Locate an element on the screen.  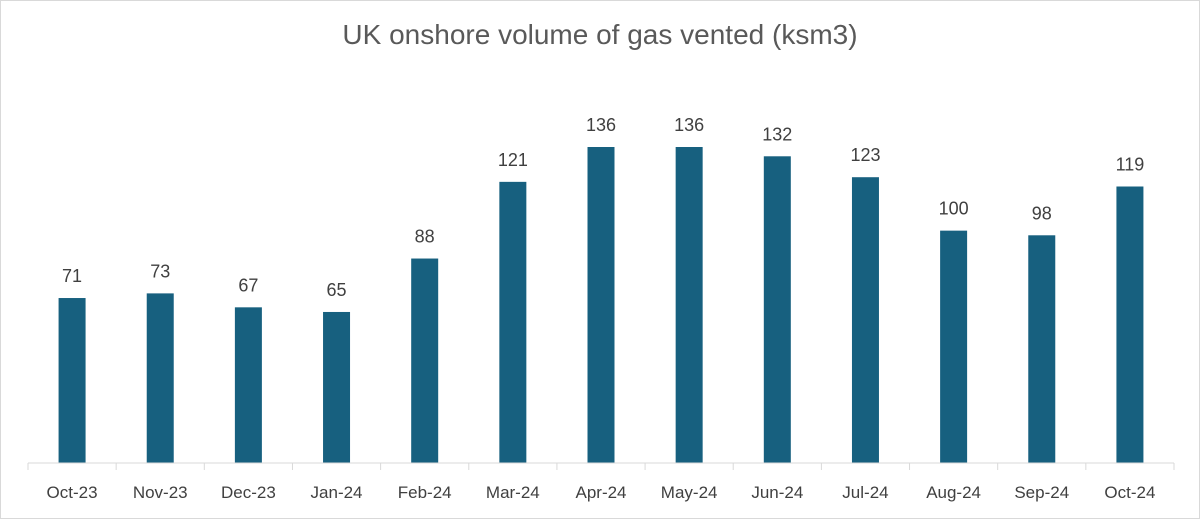
x-tick-label-Jul-24: Jul-24 is located at coordinates (865, 492).